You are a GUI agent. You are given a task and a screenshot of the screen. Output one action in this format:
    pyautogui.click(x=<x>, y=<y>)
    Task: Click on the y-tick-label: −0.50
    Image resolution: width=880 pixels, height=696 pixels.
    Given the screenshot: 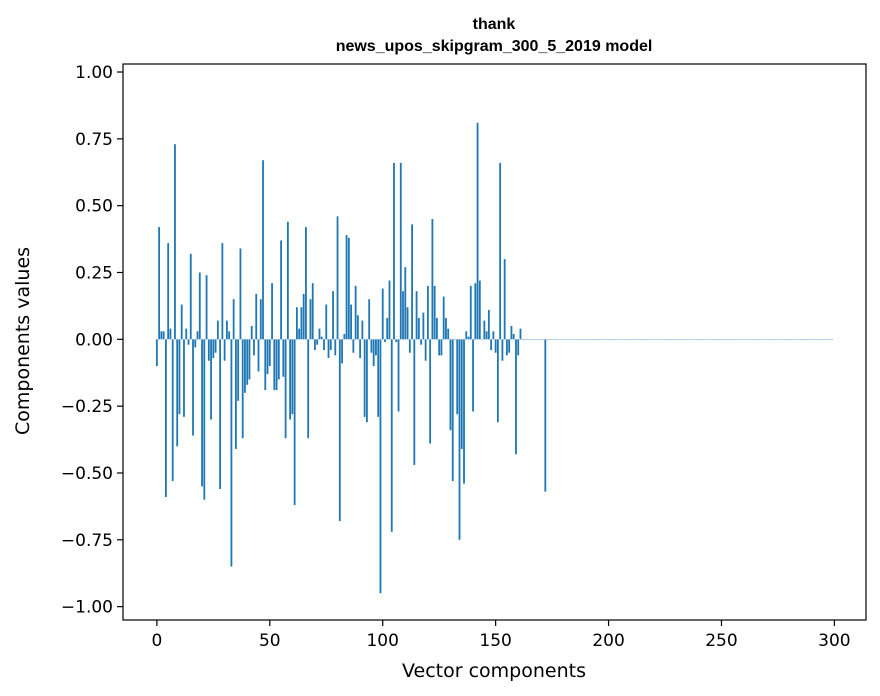 What is the action you would take?
    pyautogui.click(x=87, y=474)
    